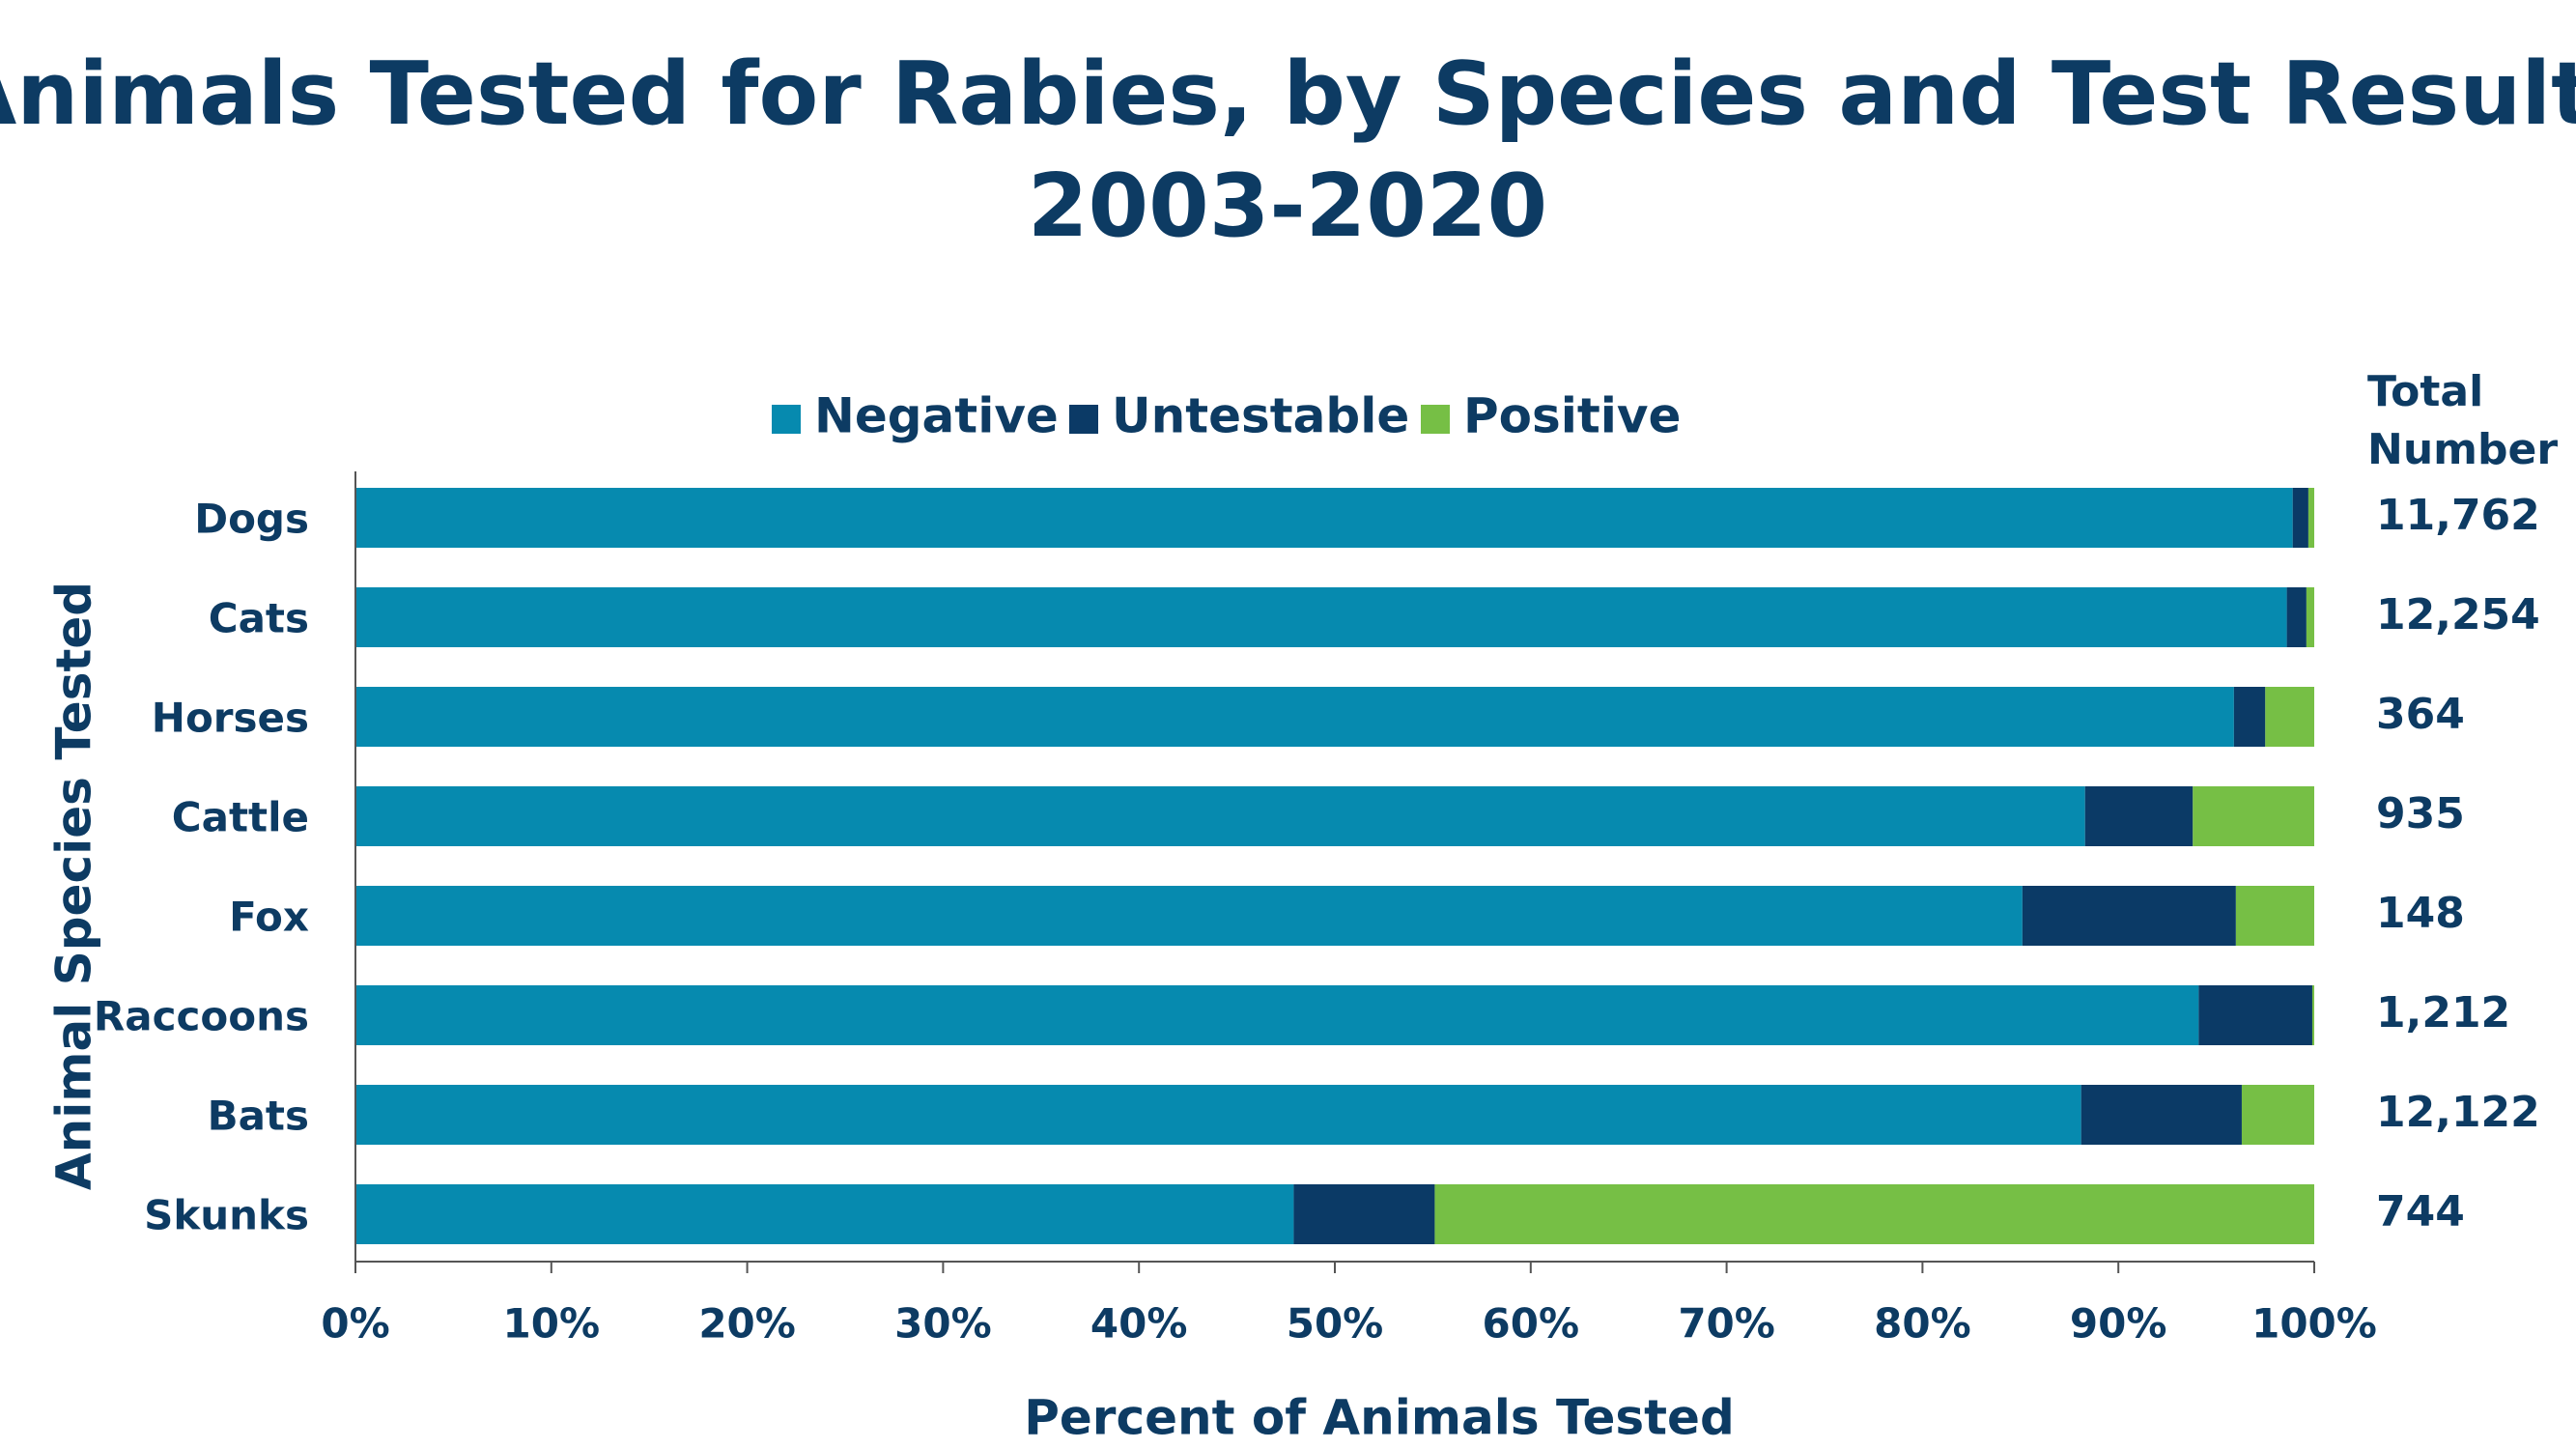  Describe the element at coordinates (2458, 515) in the screenshot. I see `total-label: 11,762` at that location.